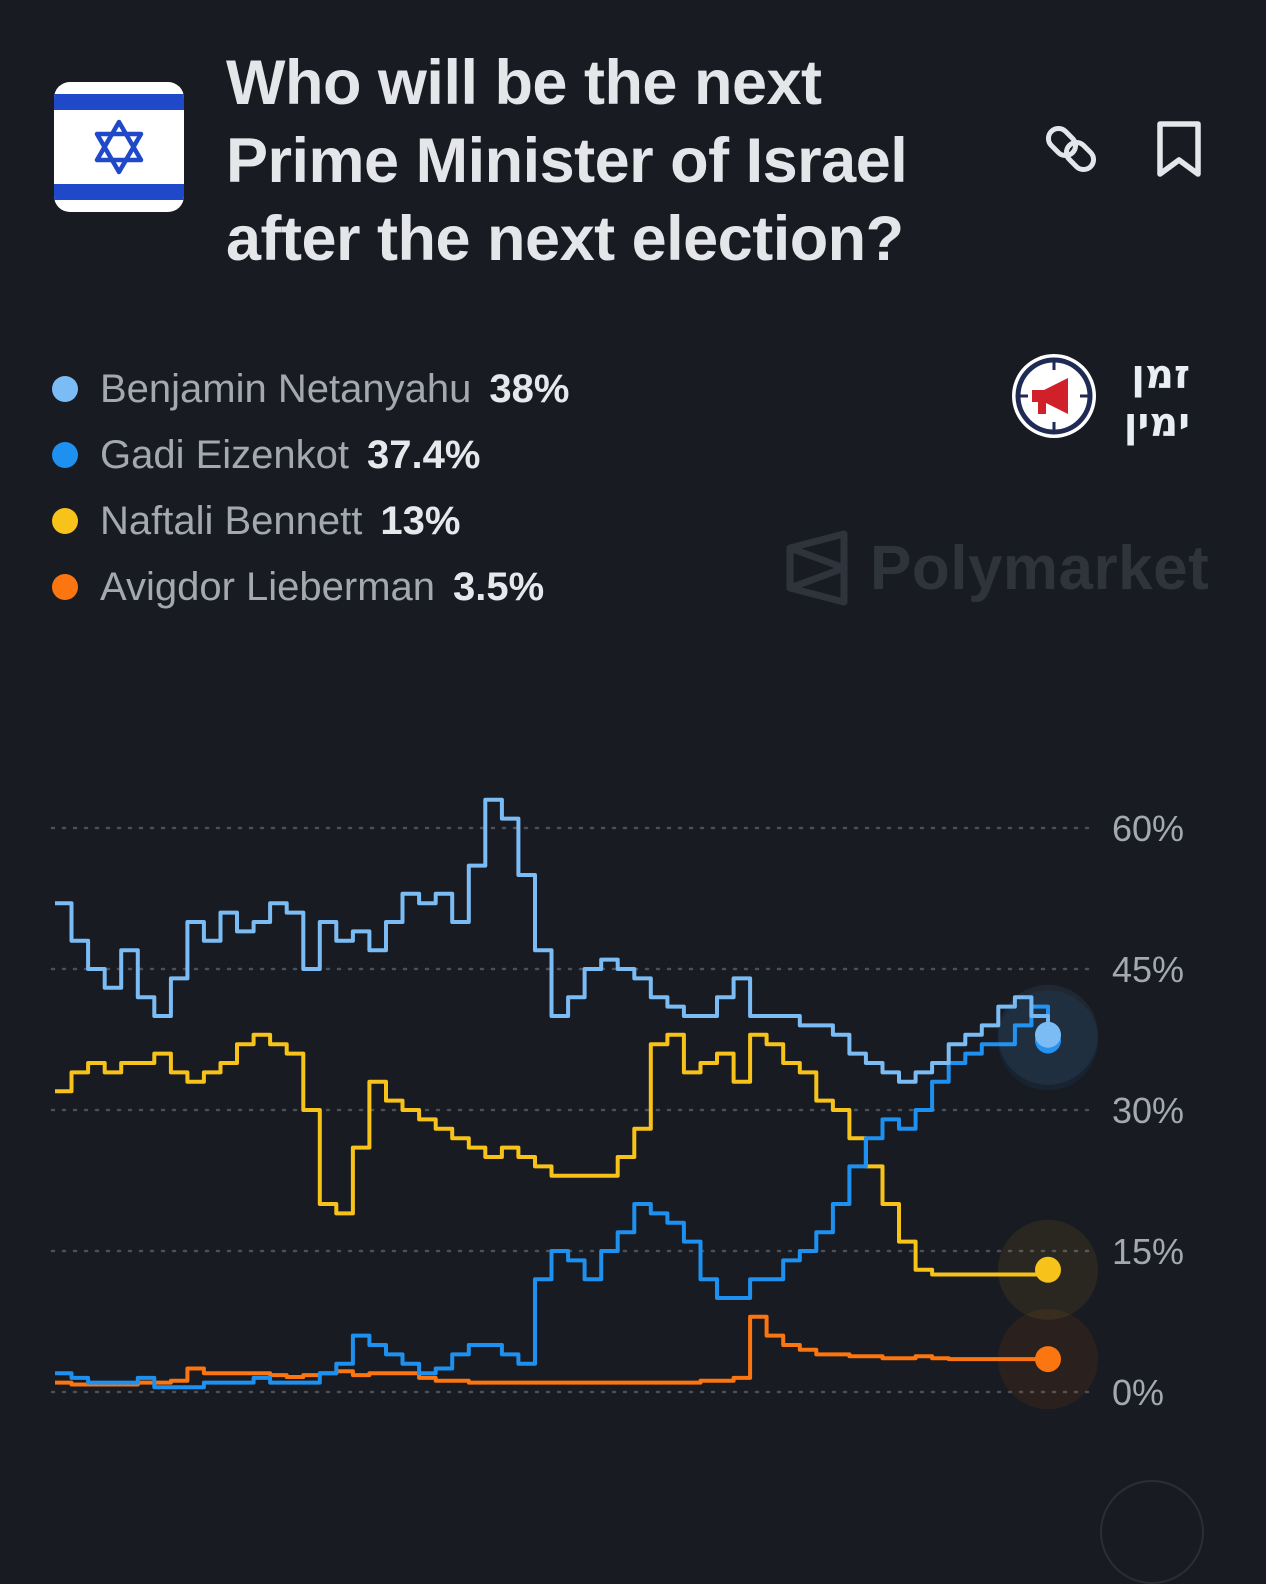  What do you see at coordinates (1101, 399) in the screenshot?
I see `megaphone-clock-icon: זמן ימין` at bounding box center [1101, 399].